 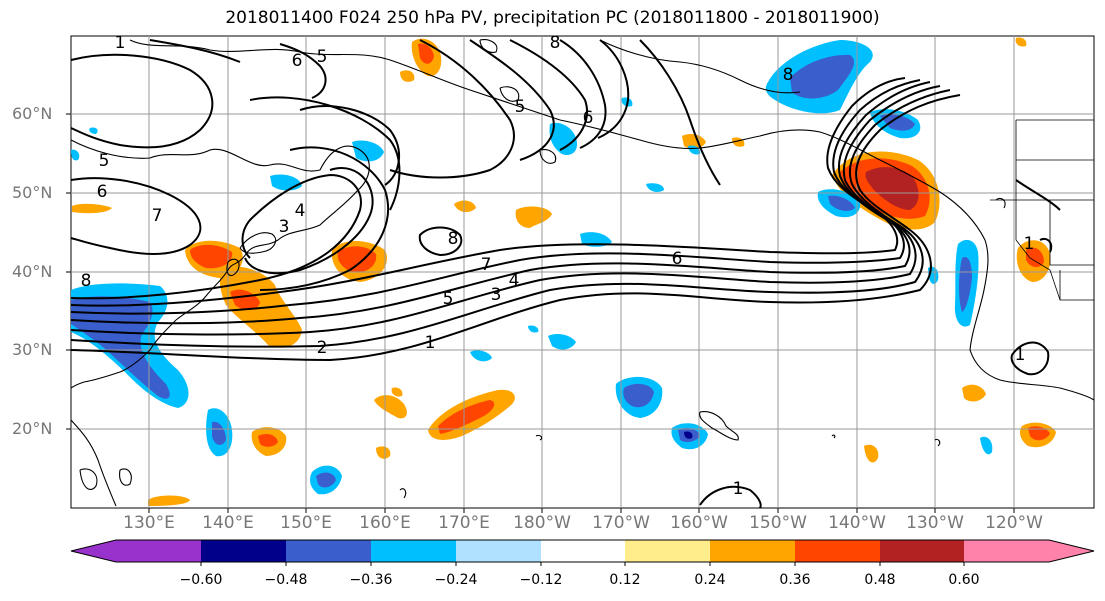 I want to click on colorbar-tick-label: 0.12, so click(x=625, y=580).